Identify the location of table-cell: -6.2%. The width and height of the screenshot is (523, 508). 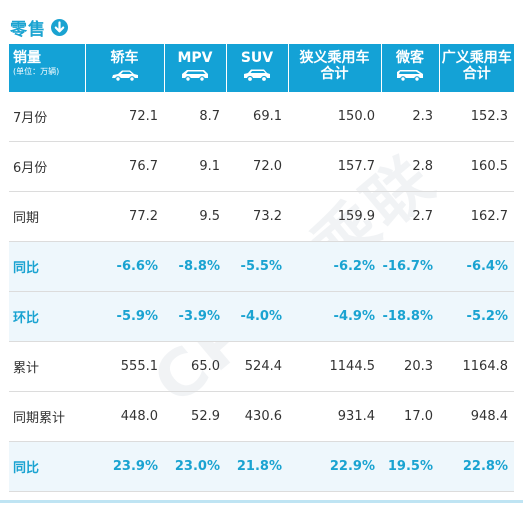
(334, 266).